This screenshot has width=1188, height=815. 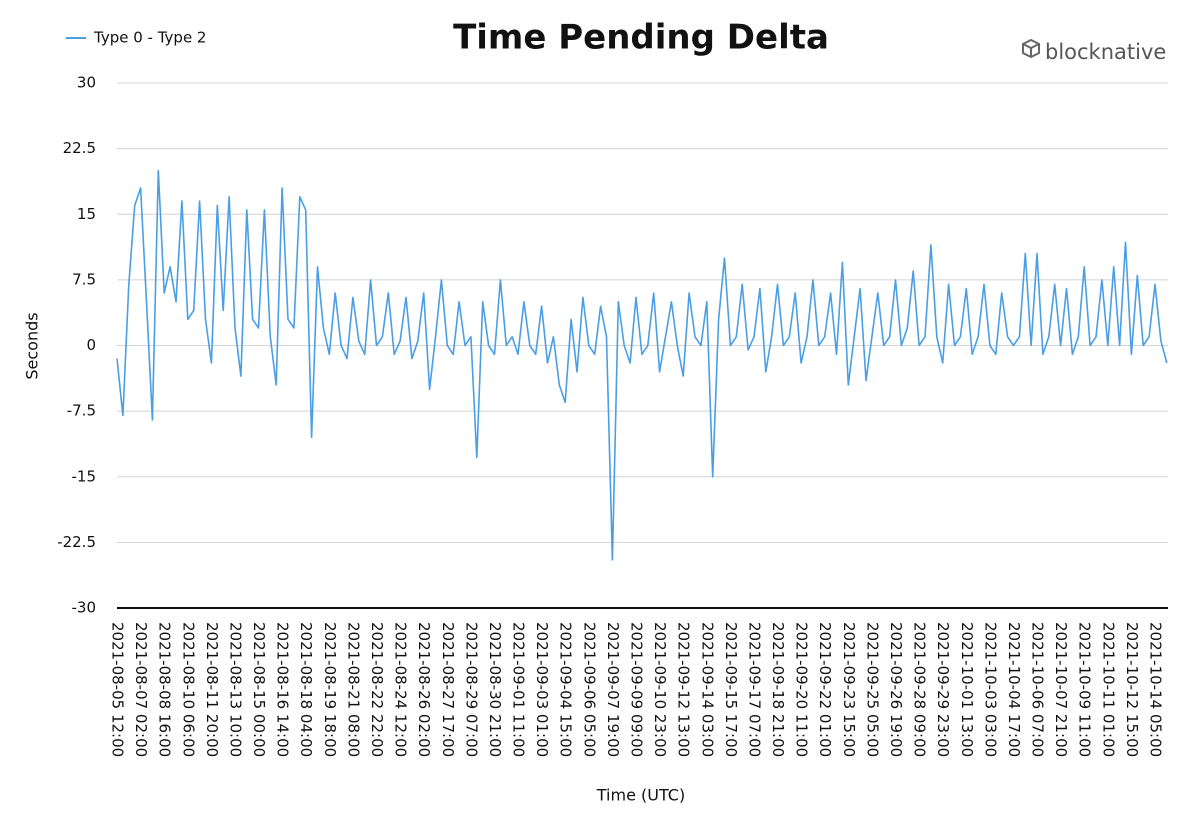 I want to click on x-tick-label: 2021-09-22 01:00, so click(x=825, y=689).